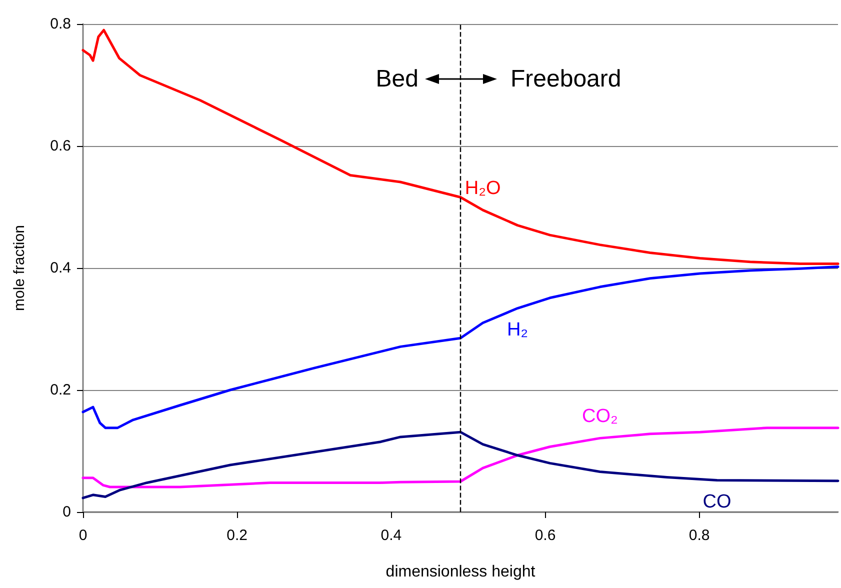  I want to click on y-tick-label: 0.4, so click(60, 268).